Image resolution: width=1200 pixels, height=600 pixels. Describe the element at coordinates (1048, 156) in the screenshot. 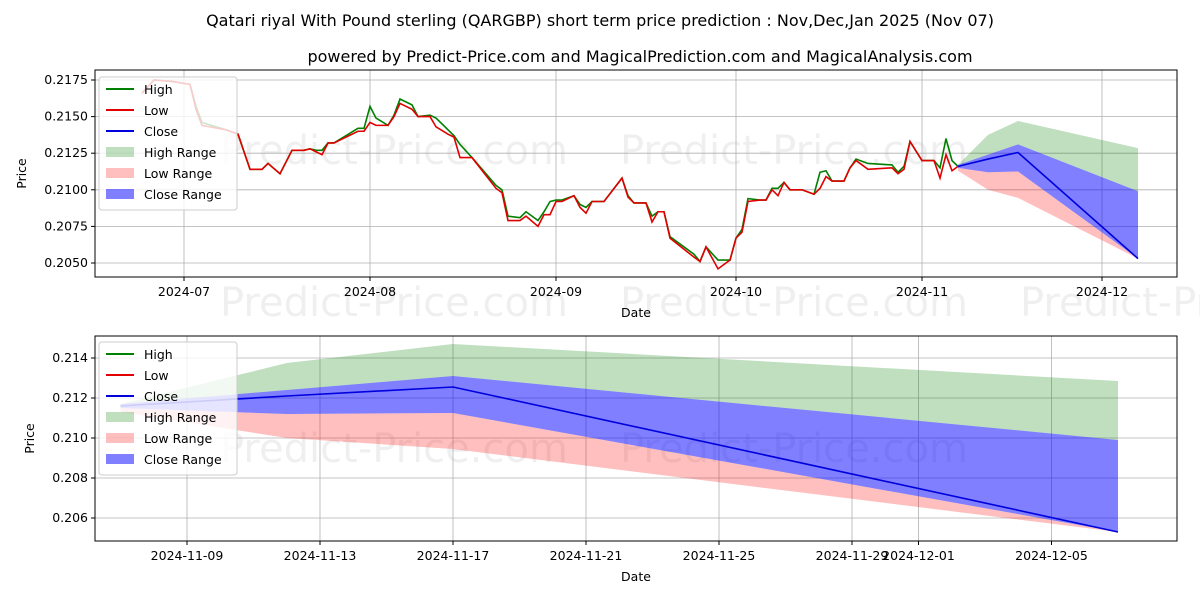

I see `high-range-area` at that location.